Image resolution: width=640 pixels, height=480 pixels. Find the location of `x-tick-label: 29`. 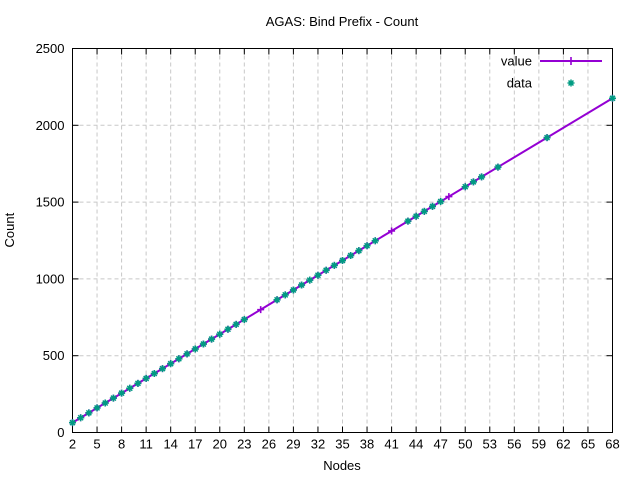

x-tick-label: 29 is located at coordinates (293, 444).